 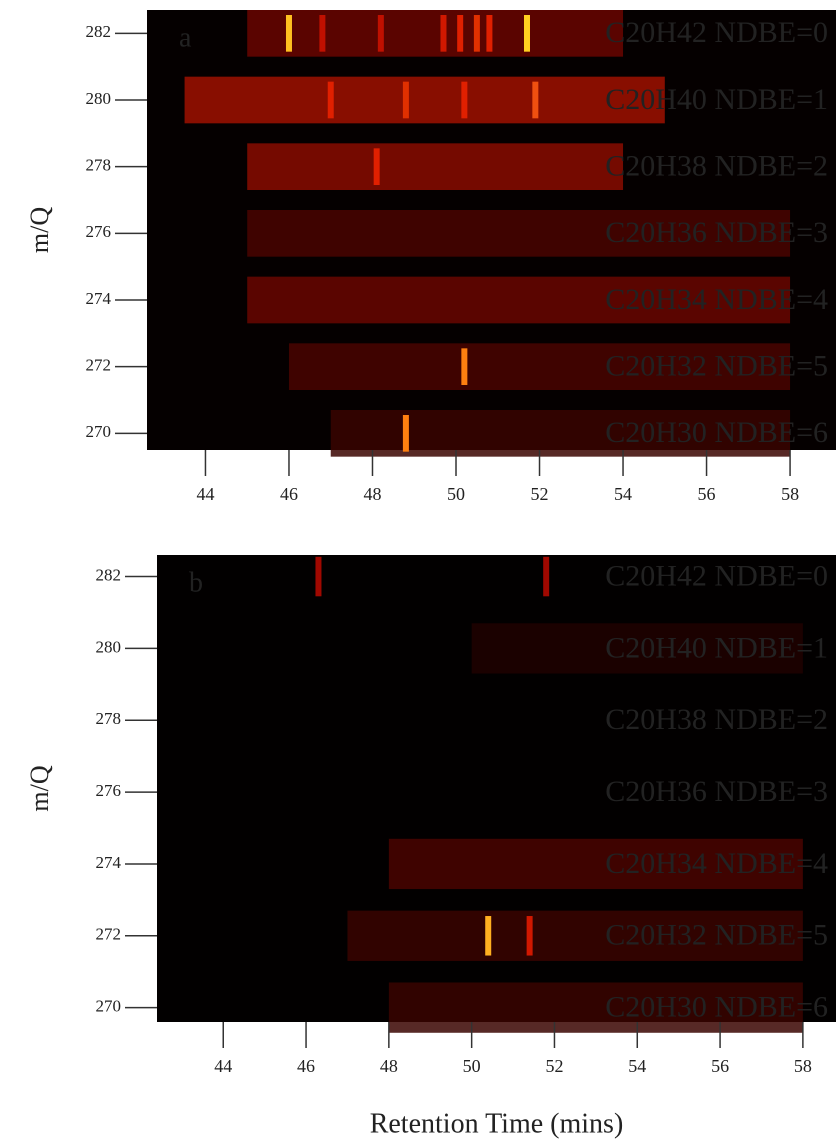 I want to click on panel-label: b, so click(x=196, y=582).